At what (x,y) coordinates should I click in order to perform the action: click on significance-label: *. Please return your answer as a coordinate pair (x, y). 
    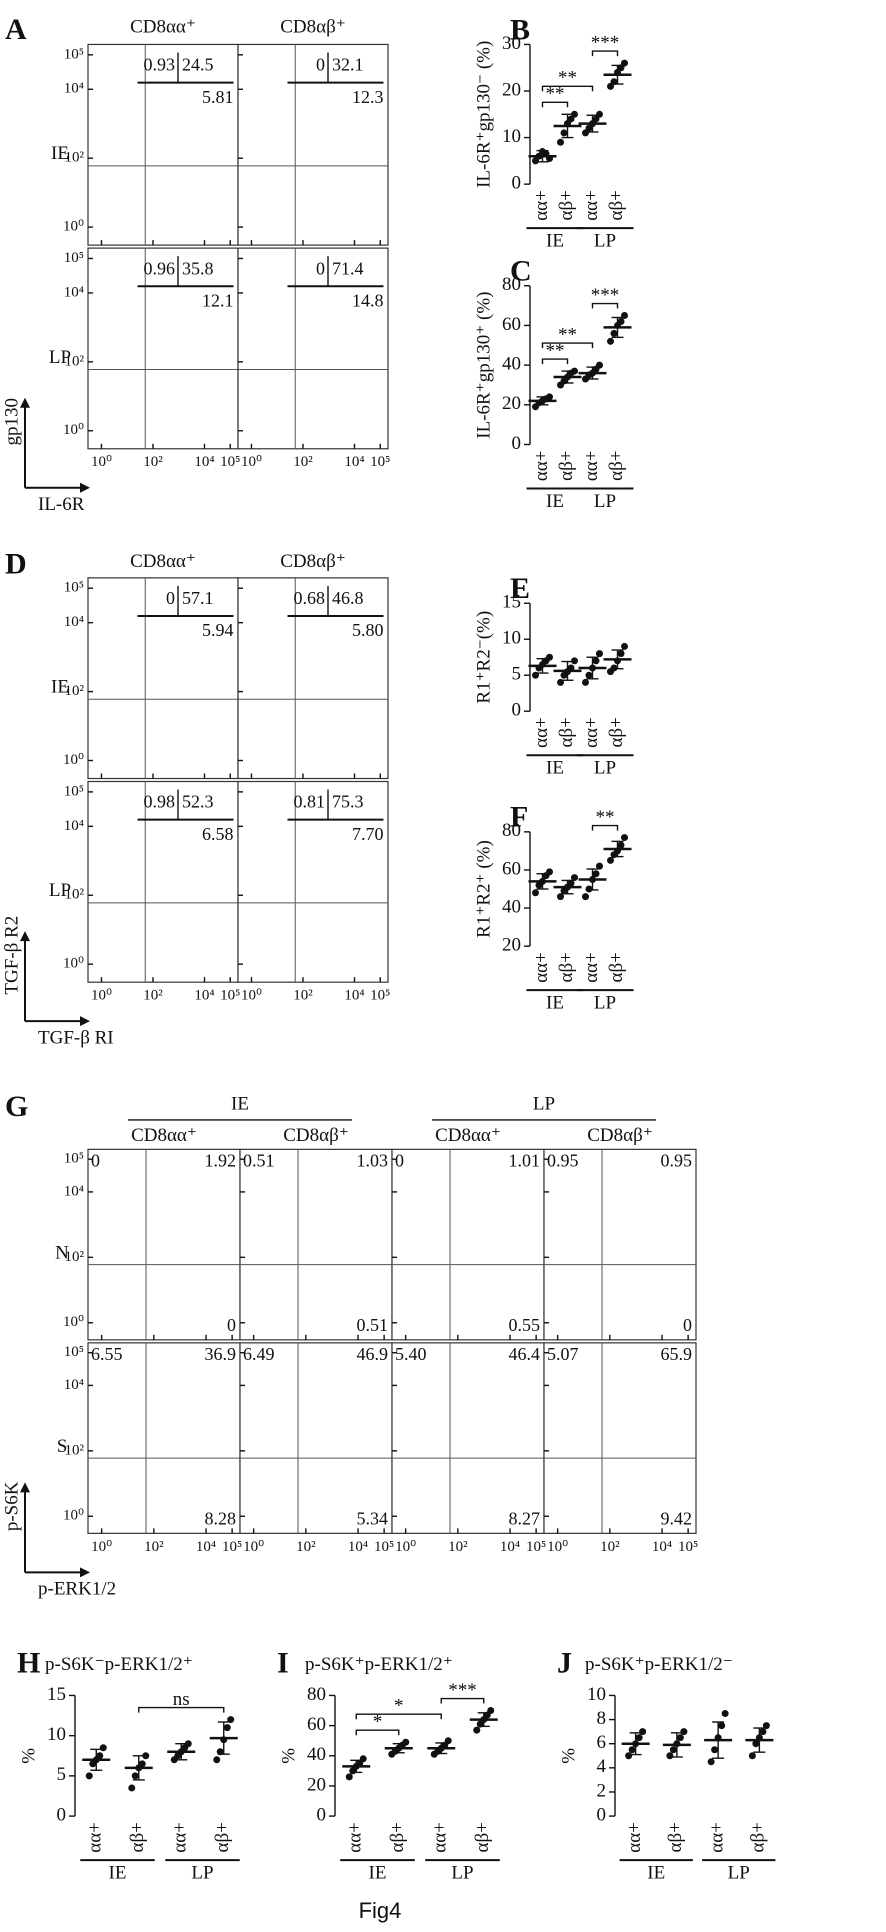
    Looking at the image, I should click on (378, 1722).